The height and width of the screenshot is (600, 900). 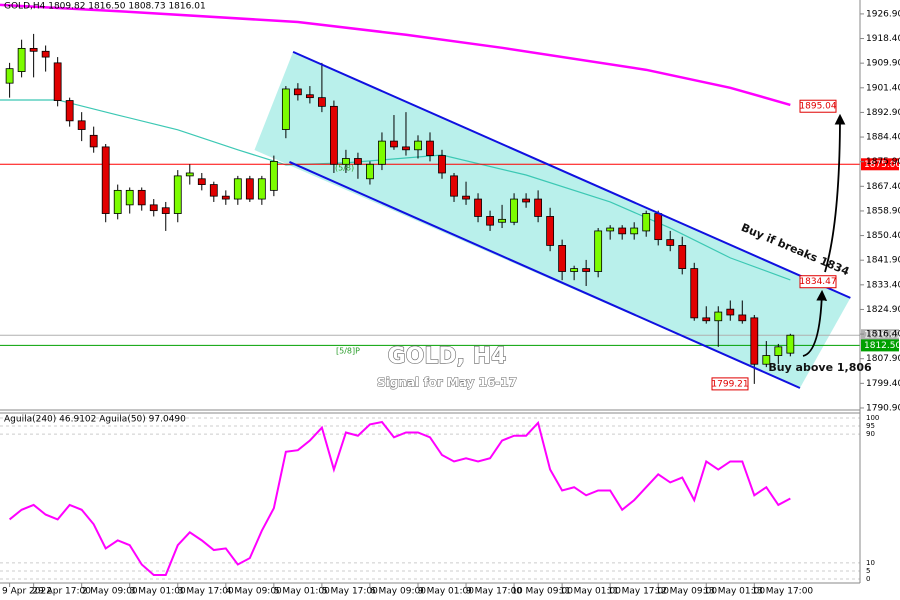 What do you see at coordinates (105, 7) in the screenshot?
I see `chart-title: GOLD,H4 1809.82 1816.50 1808.73 1816.01` at bounding box center [105, 7].